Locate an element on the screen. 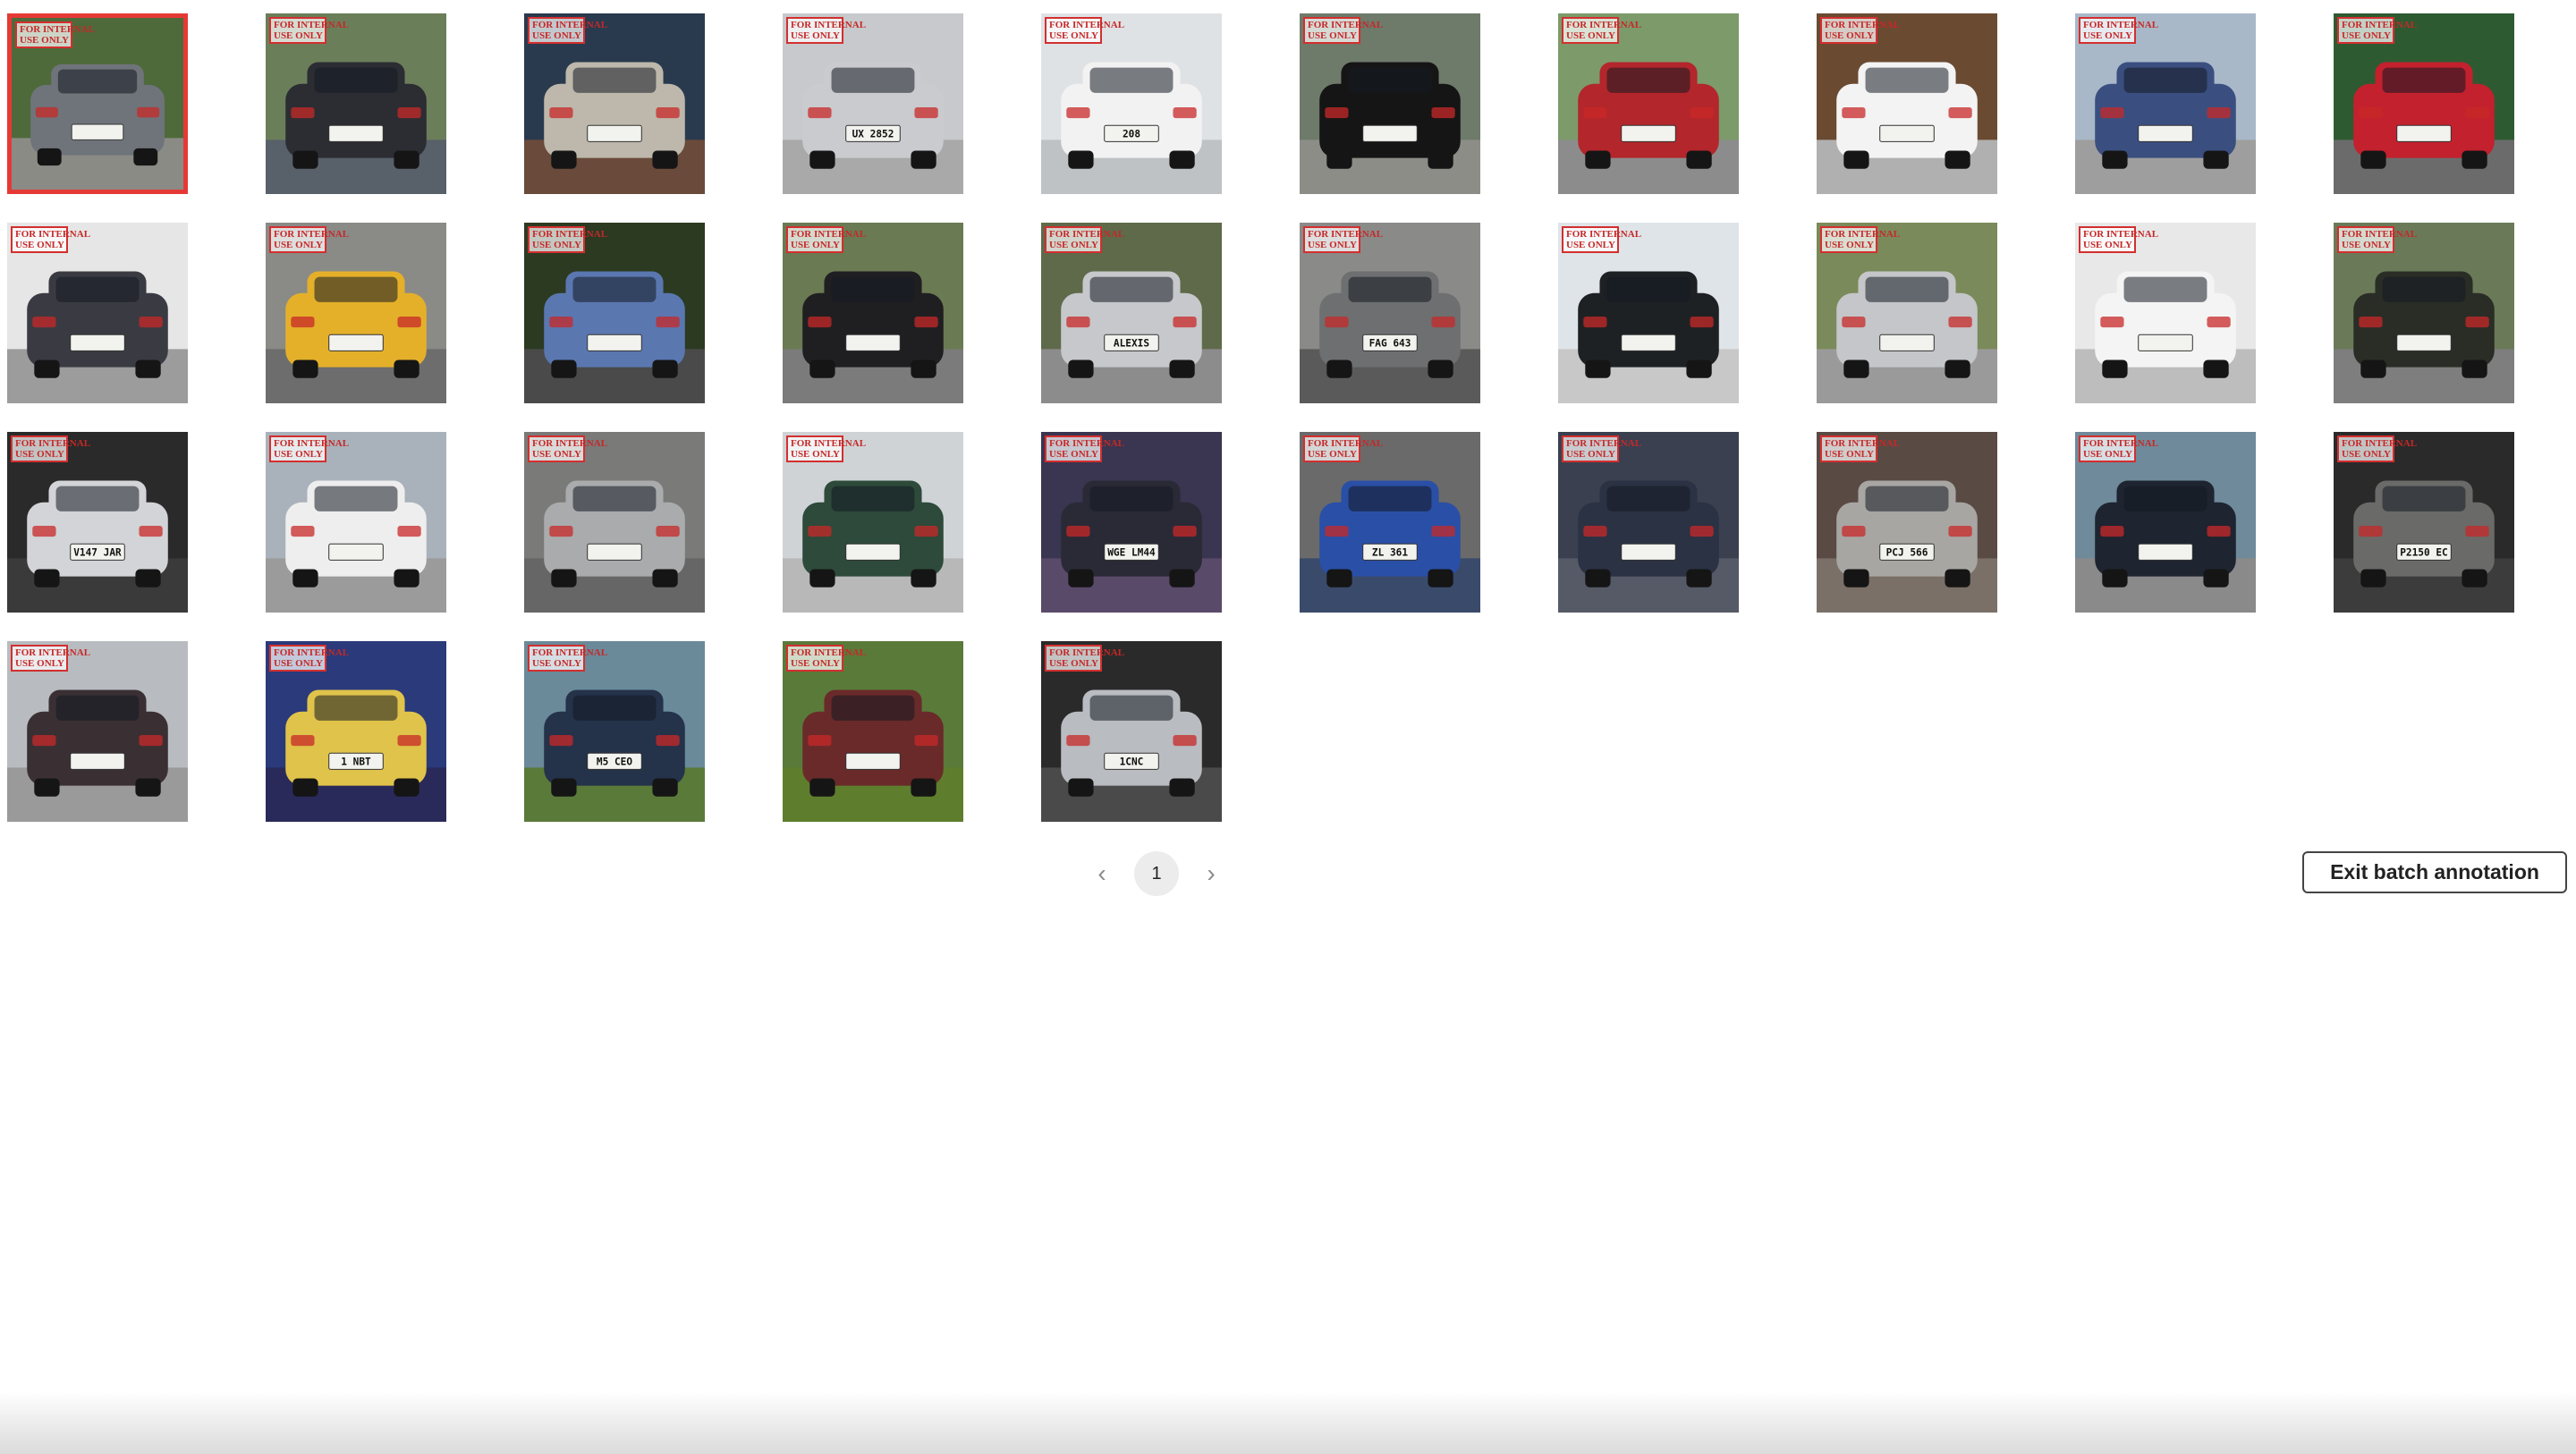 Image resolution: width=2576 pixels, height=1454 pixels. car-photo: M5 CEO is located at coordinates (614, 731).